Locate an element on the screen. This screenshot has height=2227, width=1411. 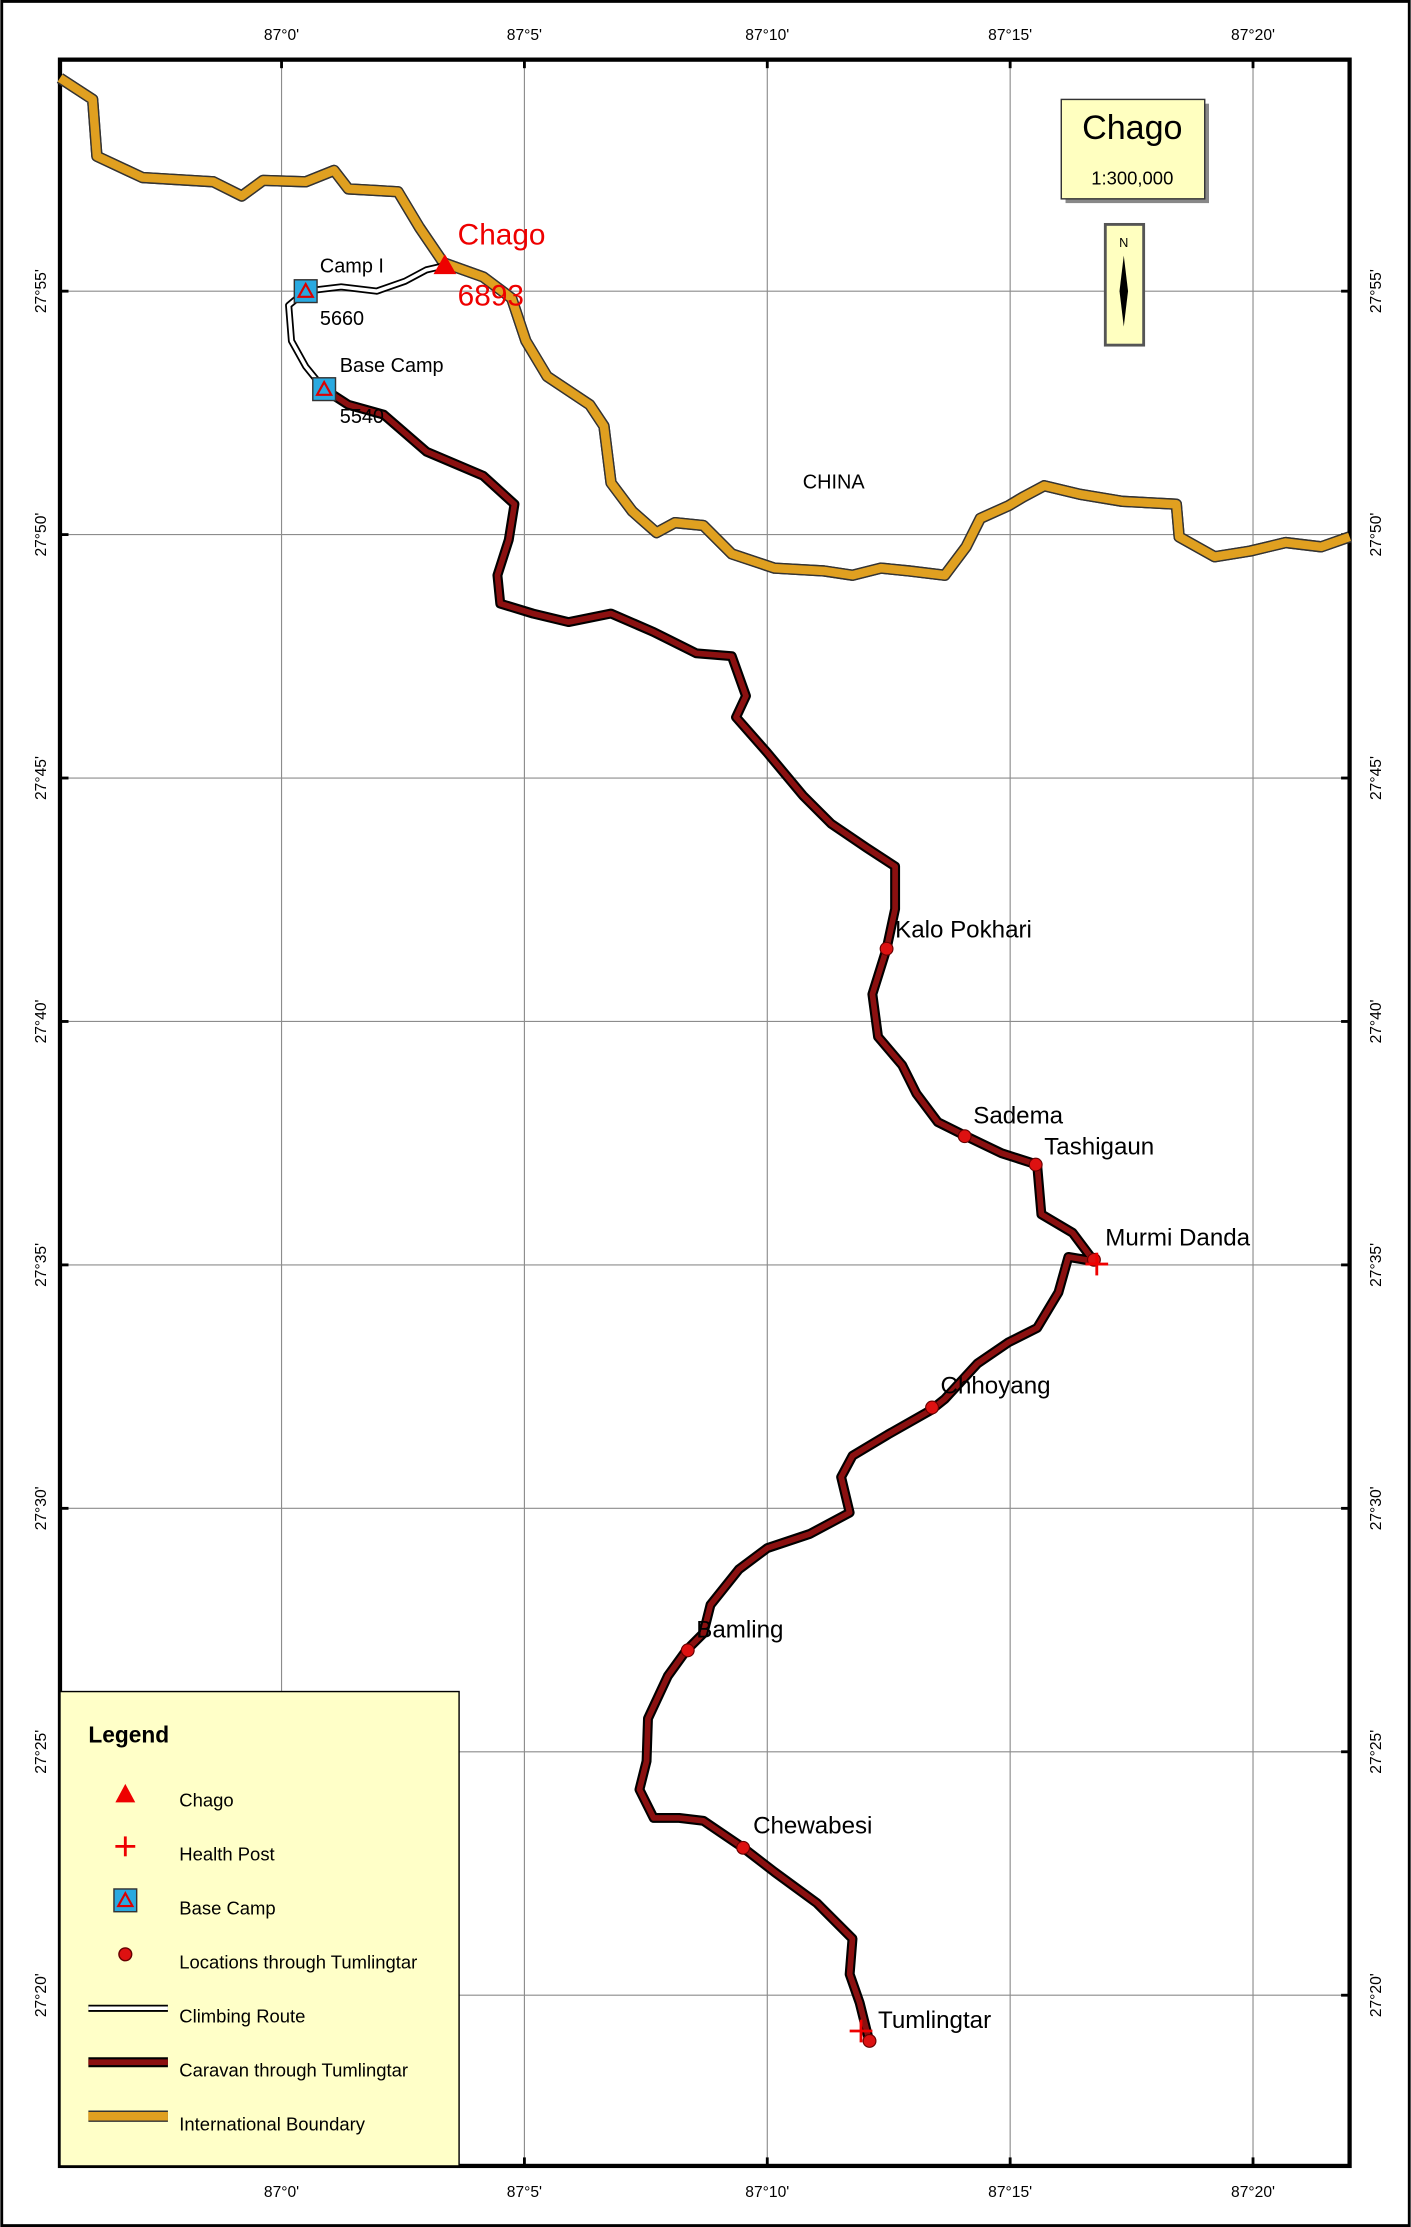
peak-marker is located at coordinates (445, 264).